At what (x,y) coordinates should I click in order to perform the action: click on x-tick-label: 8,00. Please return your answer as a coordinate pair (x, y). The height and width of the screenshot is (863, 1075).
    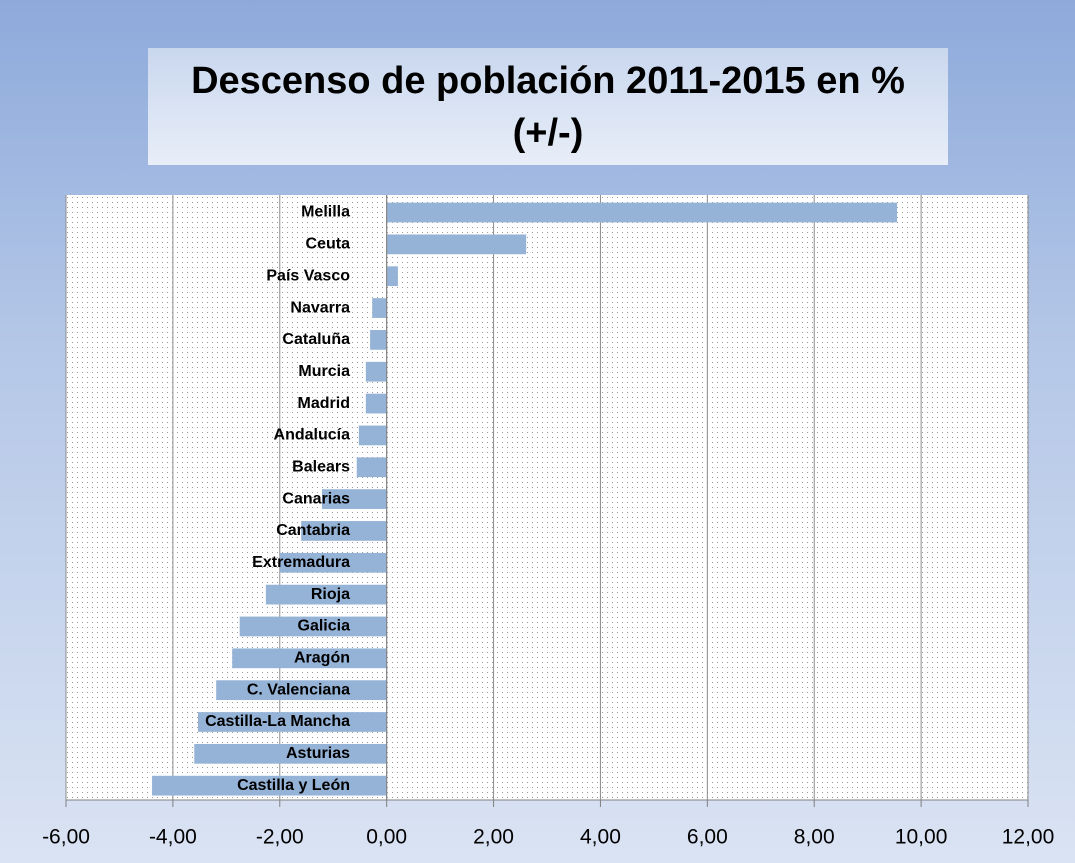
    Looking at the image, I should click on (814, 837).